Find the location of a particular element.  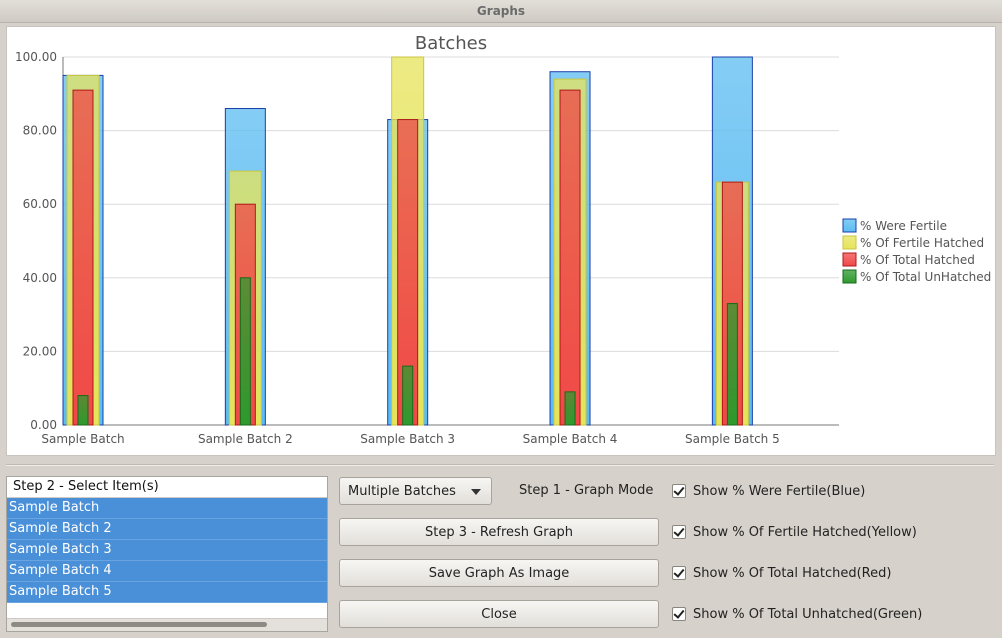

y-tick-label: 40.00 is located at coordinates (40, 278).